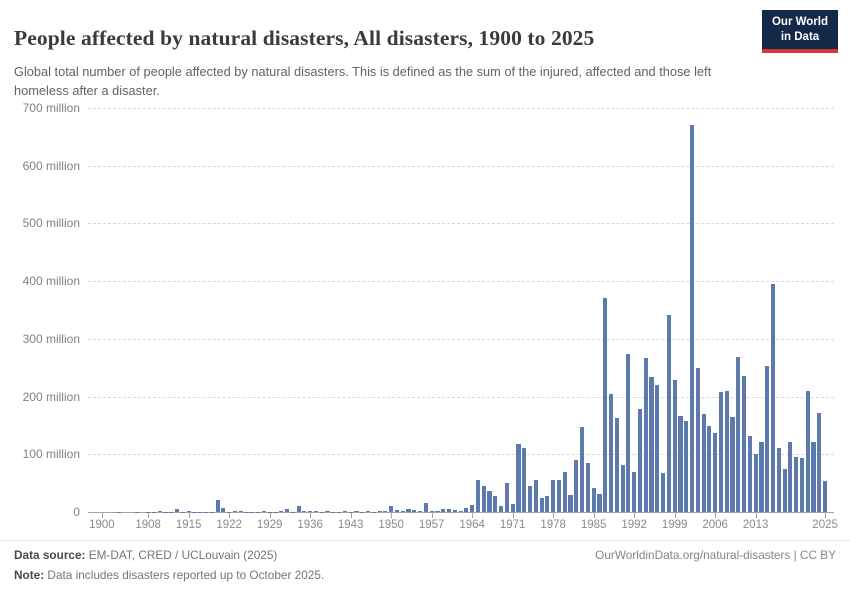  I want to click on bar-1977, so click(547, 504).